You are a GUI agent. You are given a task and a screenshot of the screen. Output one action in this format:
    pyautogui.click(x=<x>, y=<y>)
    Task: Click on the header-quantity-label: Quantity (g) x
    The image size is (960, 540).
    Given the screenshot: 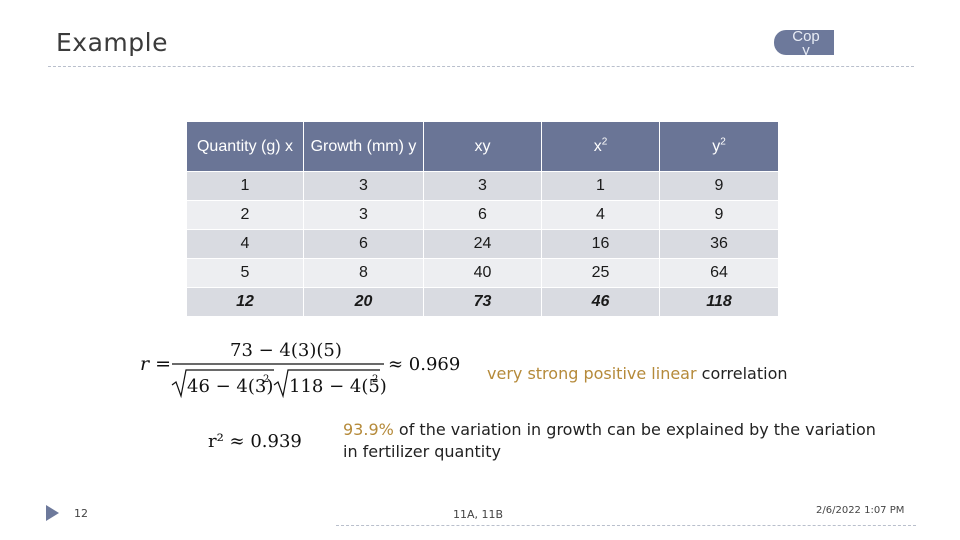 What is the action you would take?
    pyautogui.click(x=245, y=146)
    